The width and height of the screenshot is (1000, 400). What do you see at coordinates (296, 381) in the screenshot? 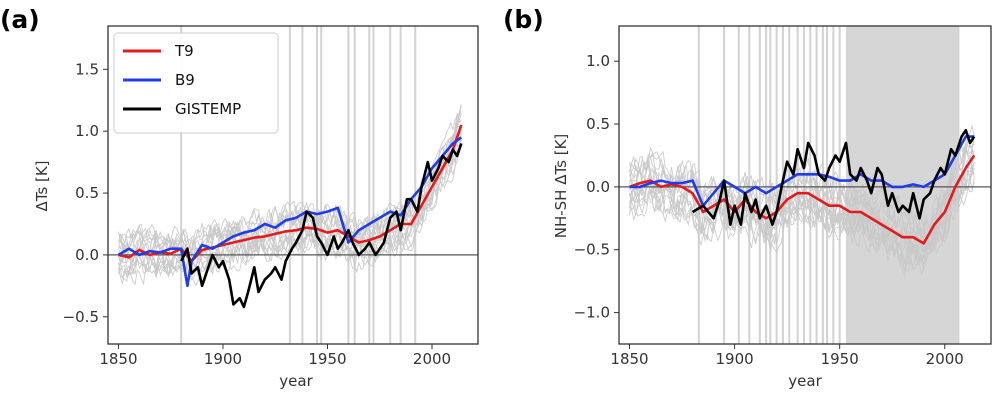
I see `panel-a-xlabel: year` at bounding box center [296, 381].